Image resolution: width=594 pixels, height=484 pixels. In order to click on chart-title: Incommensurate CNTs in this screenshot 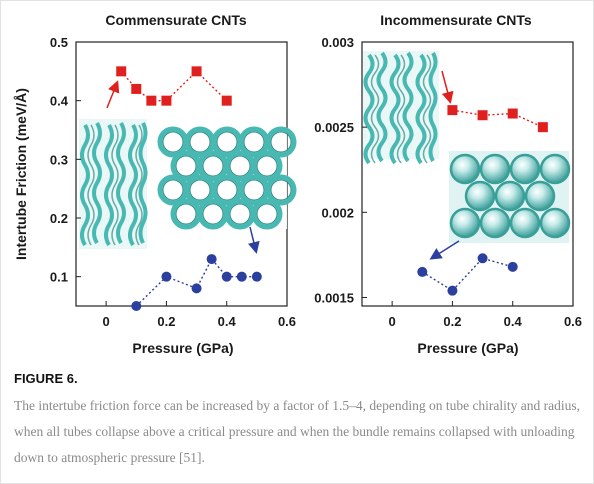, I will do `click(456, 20)`.